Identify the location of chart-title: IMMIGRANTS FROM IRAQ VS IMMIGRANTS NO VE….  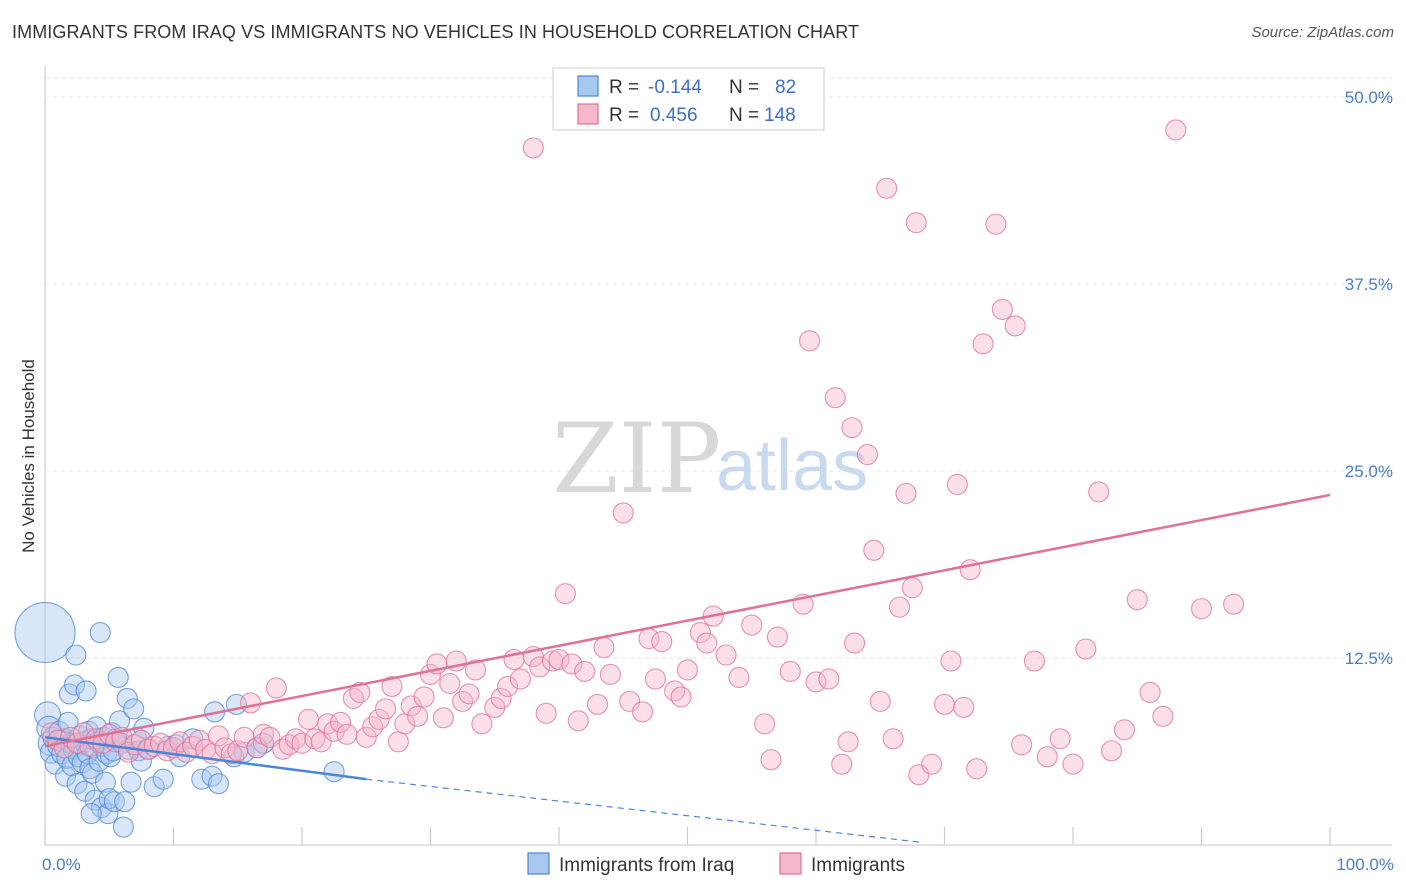
(436, 32).